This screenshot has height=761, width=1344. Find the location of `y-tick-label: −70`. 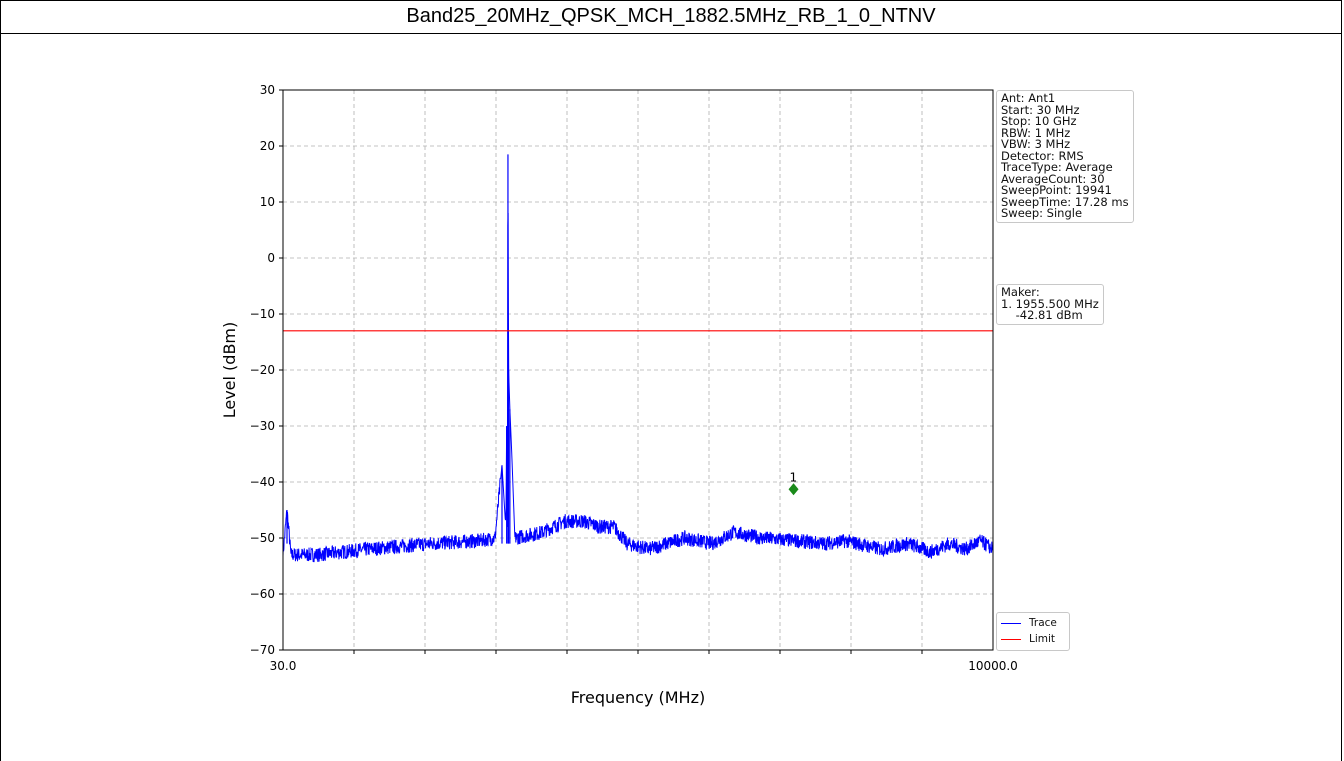

y-tick-label: −70 is located at coordinates (262, 650).